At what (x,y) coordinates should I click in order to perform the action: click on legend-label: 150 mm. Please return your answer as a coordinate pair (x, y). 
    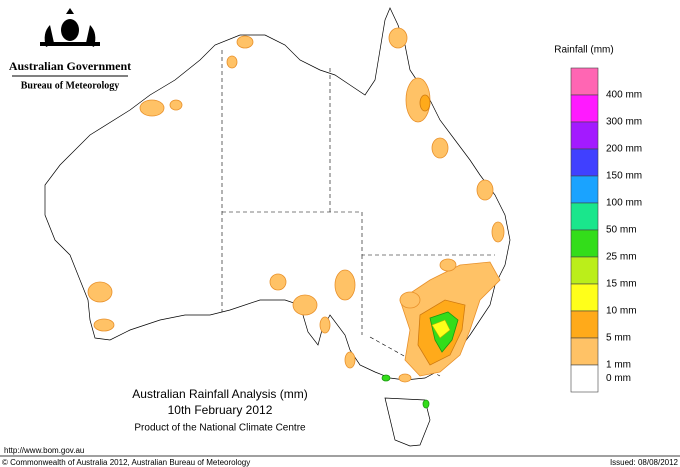
    Looking at the image, I should click on (624, 176).